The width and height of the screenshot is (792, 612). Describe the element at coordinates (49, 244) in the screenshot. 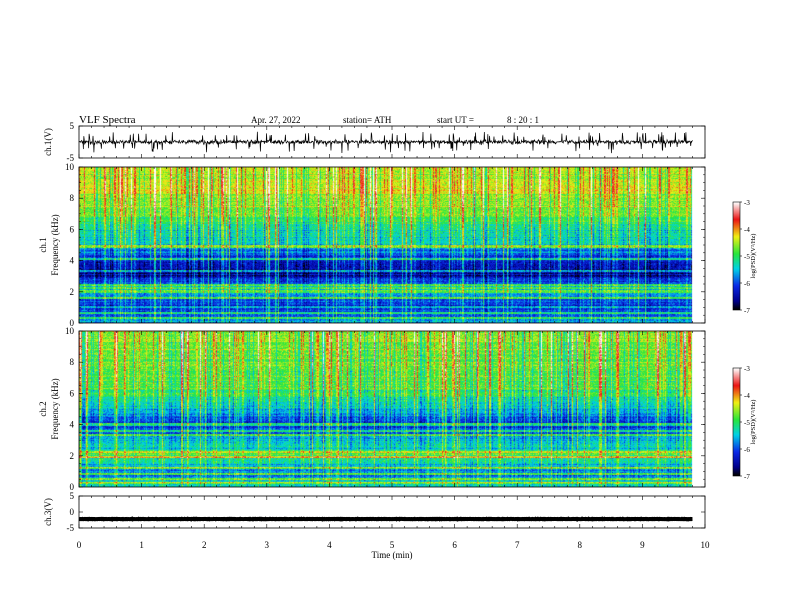

I see `y-axis-label: ch.1 Frequency (kHz)` at that location.